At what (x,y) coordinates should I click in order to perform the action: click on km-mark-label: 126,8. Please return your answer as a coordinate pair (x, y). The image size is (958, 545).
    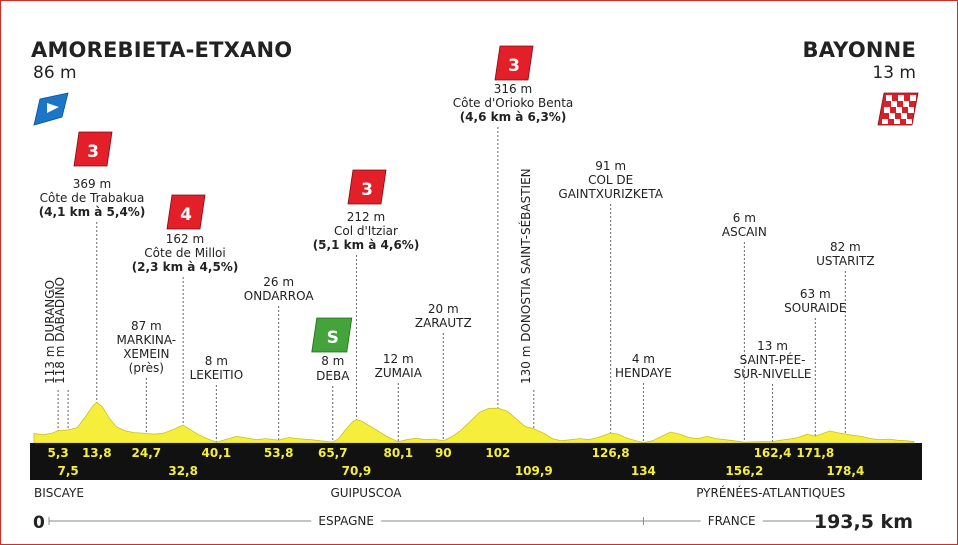
    Looking at the image, I should click on (611, 453).